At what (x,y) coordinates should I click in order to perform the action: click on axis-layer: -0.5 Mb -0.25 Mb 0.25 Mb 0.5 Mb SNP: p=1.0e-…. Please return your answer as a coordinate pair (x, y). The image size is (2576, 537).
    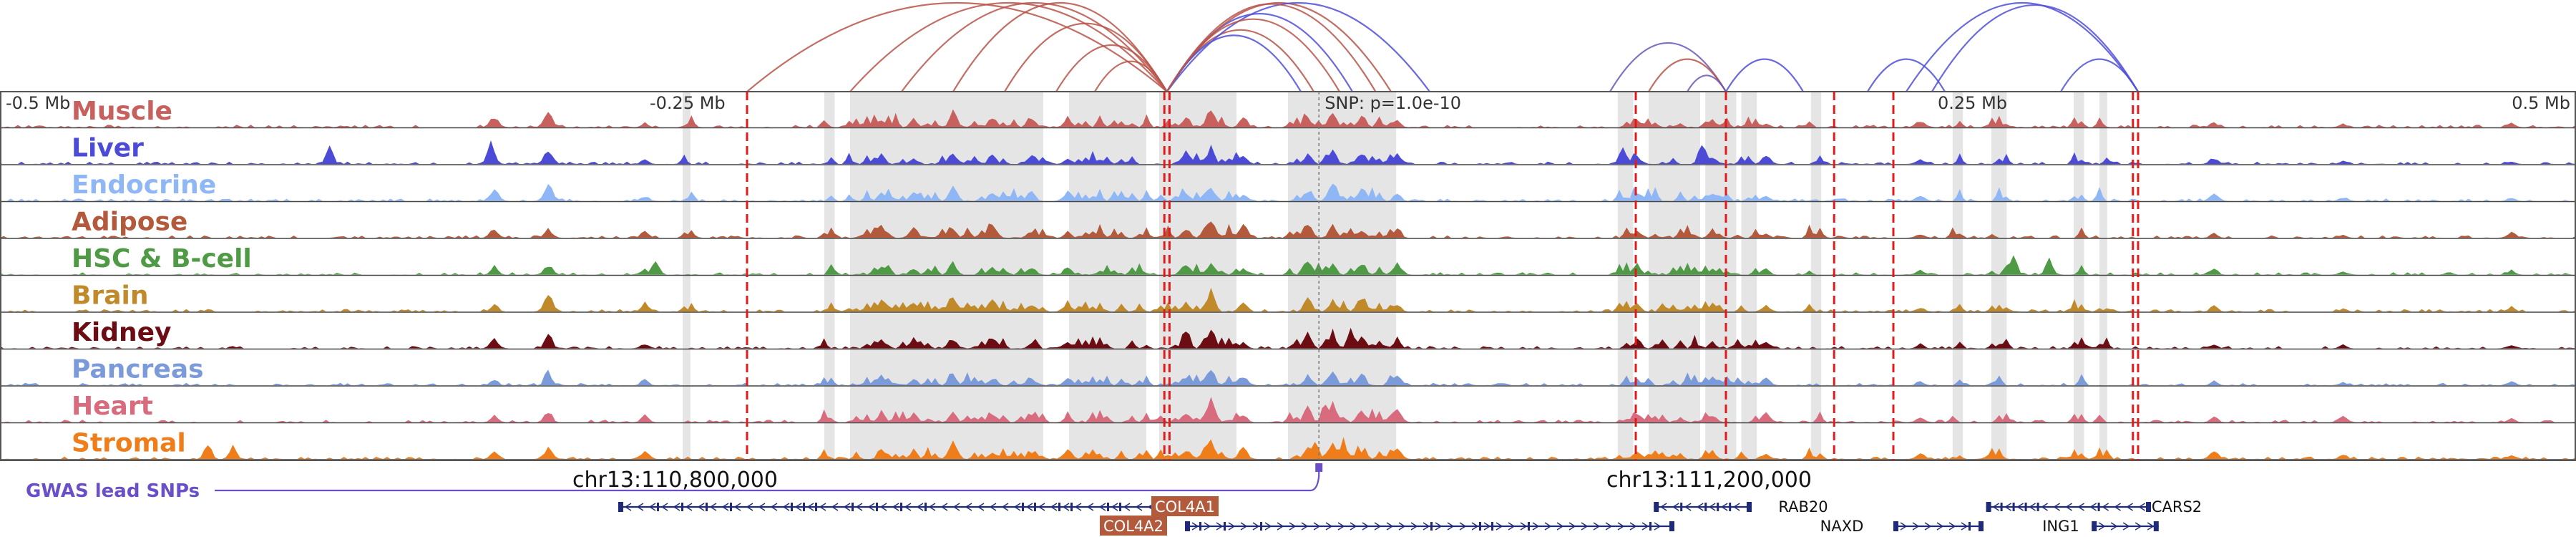
    Looking at the image, I should click on (1288, 103).